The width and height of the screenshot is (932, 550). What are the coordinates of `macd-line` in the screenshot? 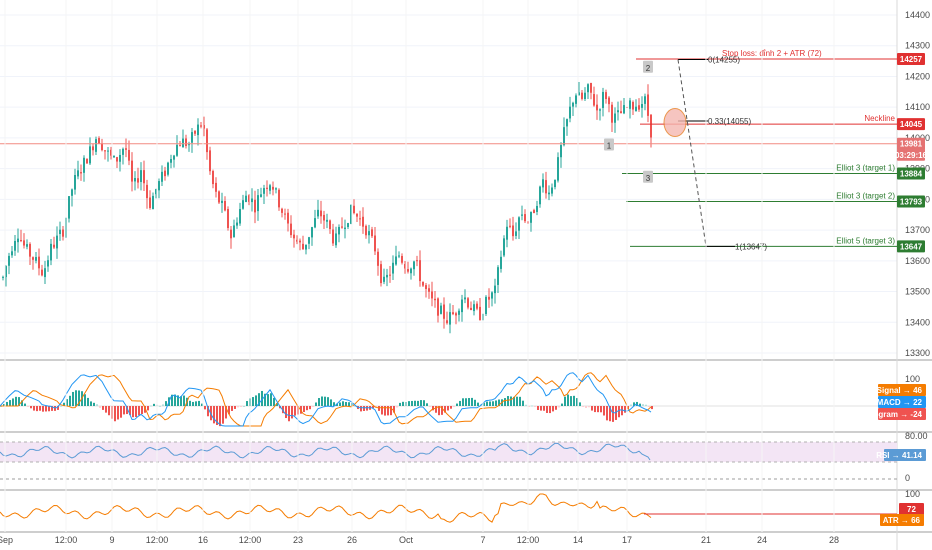 It's located at (326, 399).